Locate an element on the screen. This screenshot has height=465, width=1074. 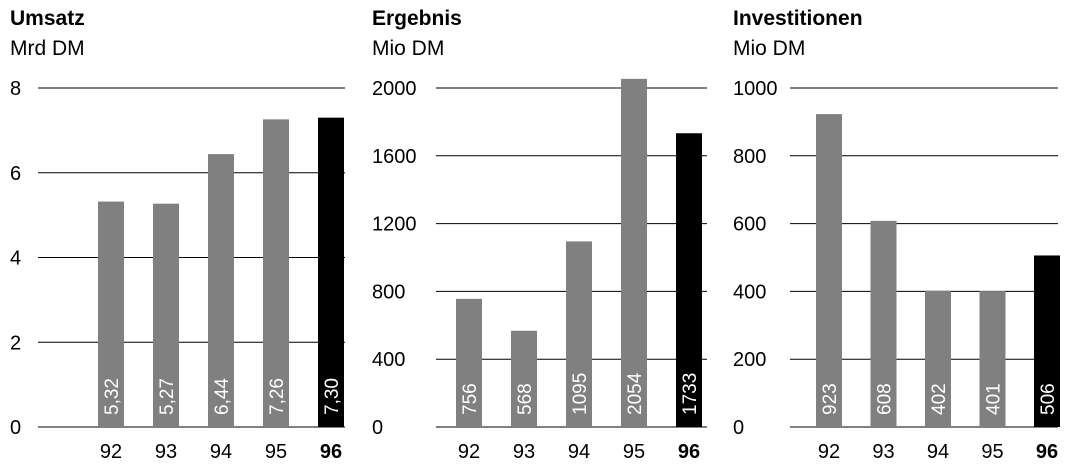
chart-unit: Mrd DM is located at coordinates (47, 48).